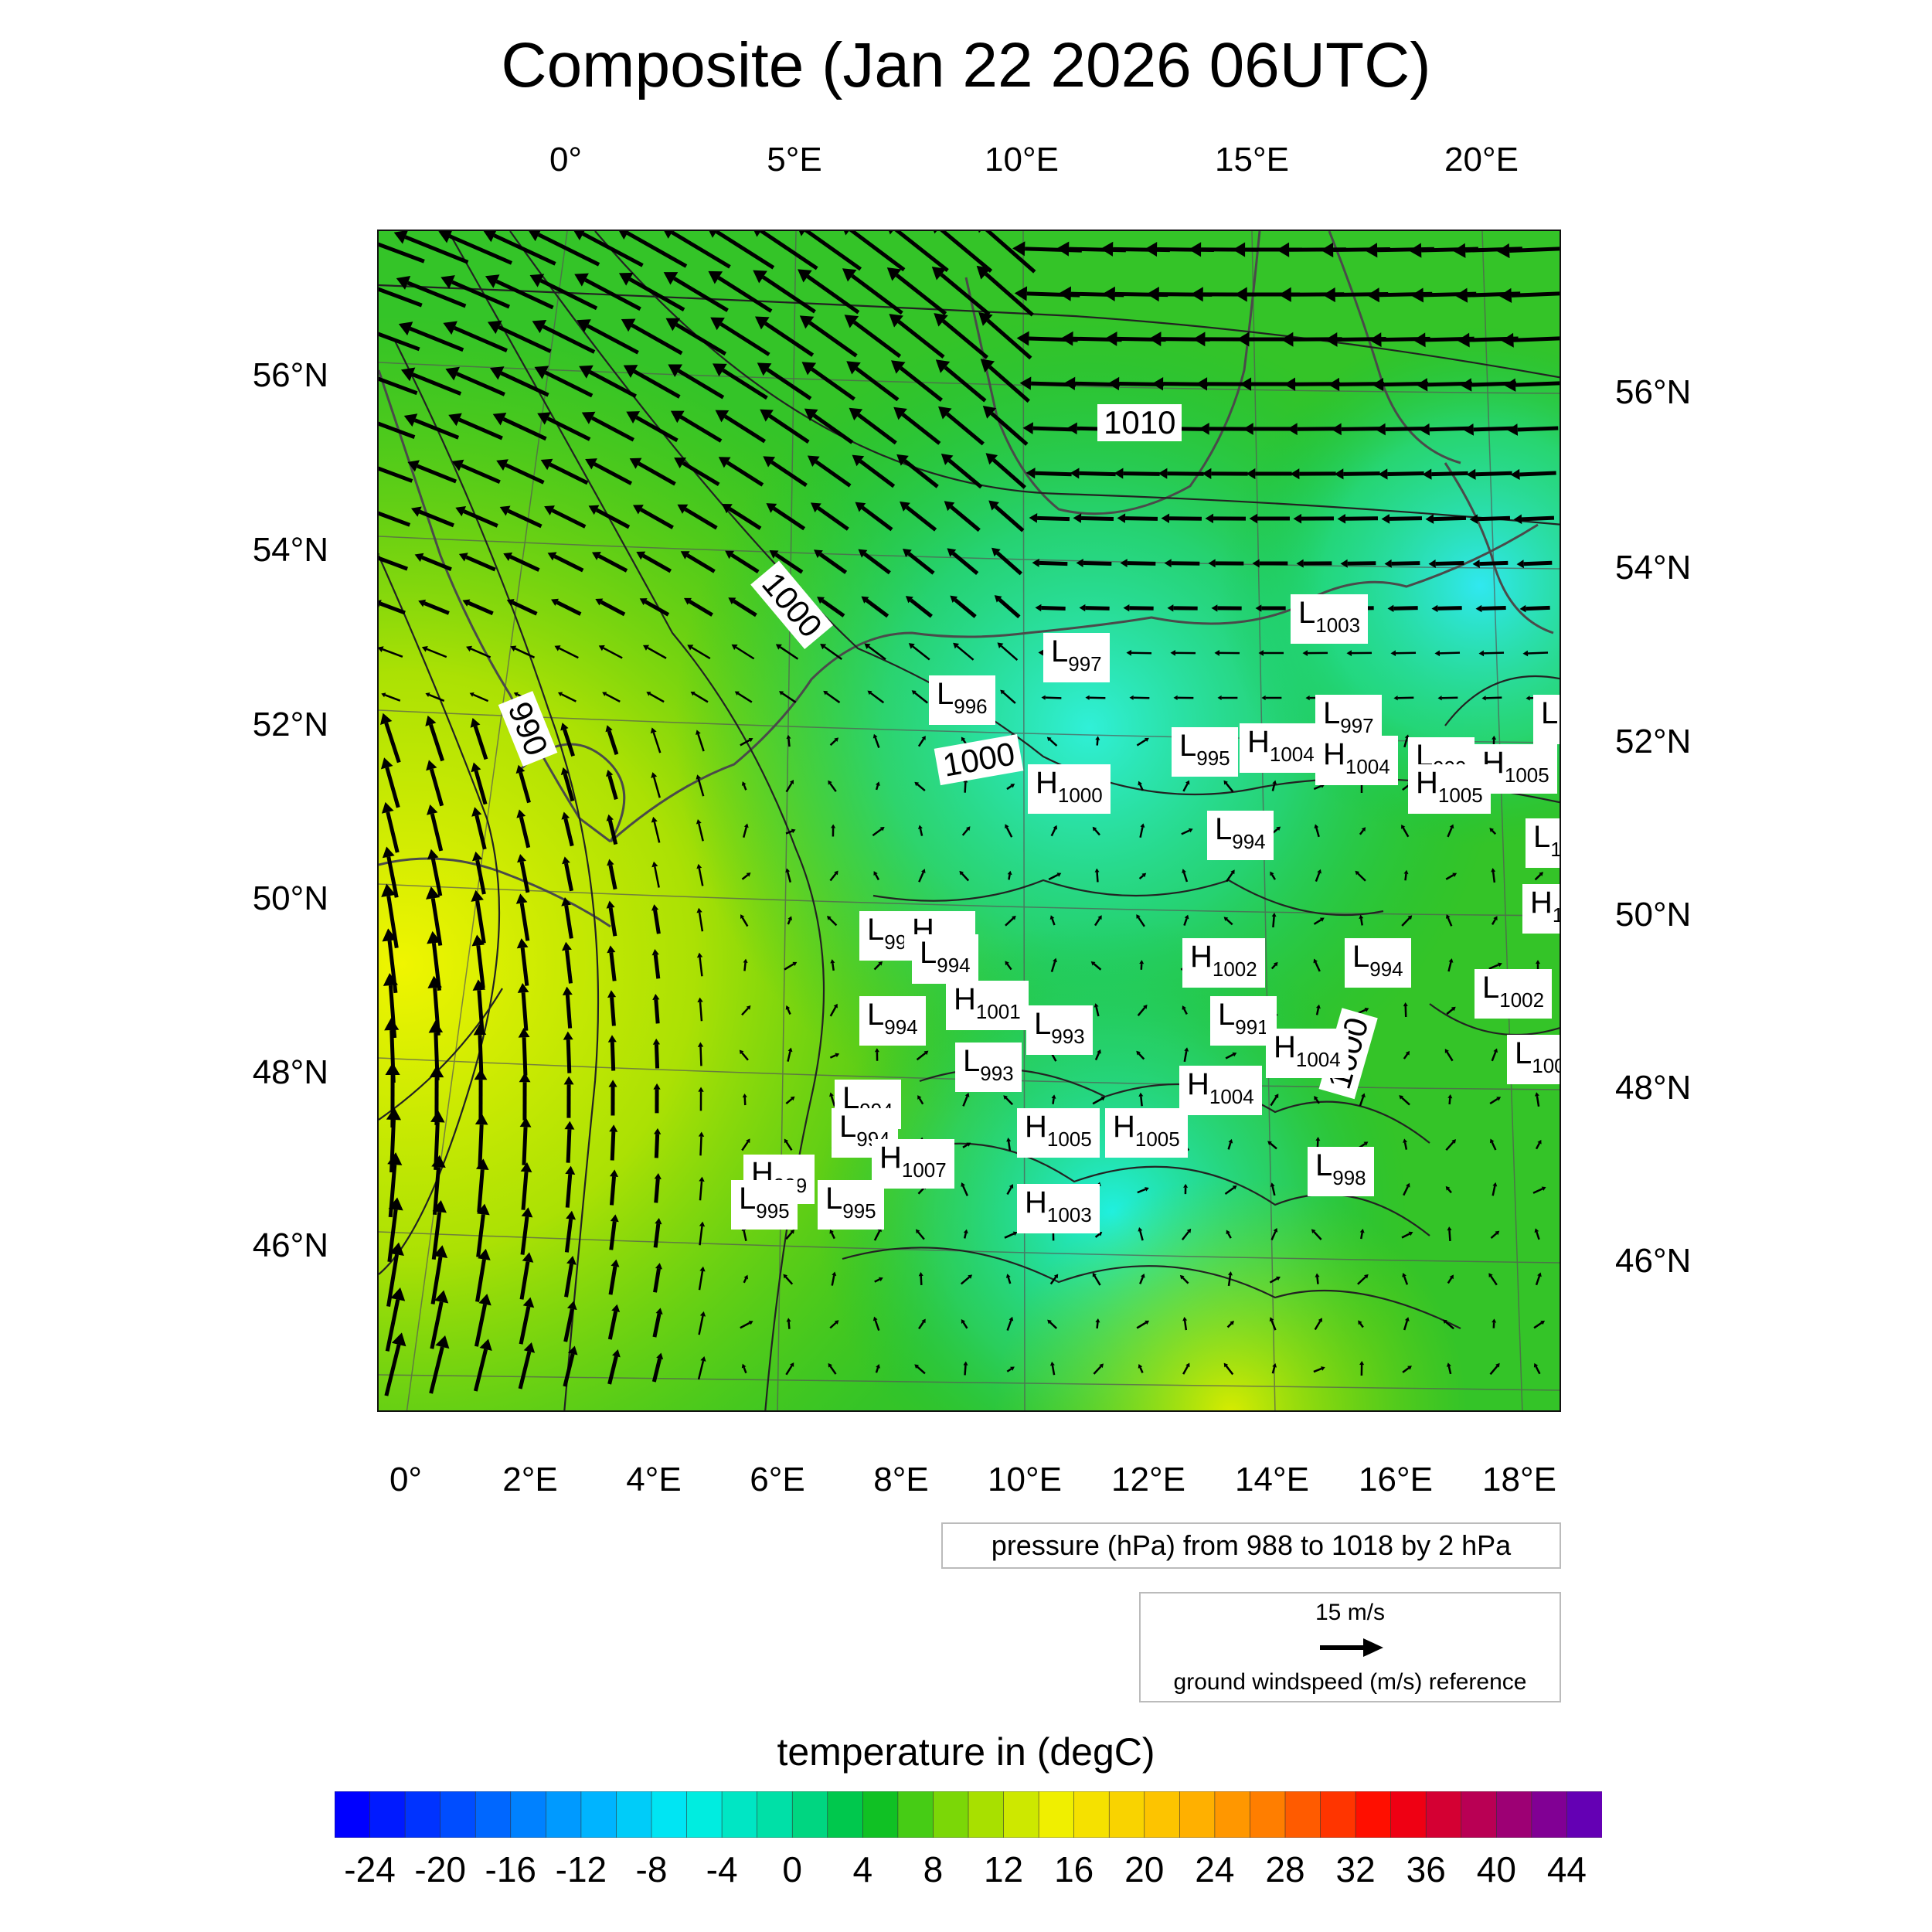 The image size is (1932, 1932). What do you see at coordinates (1654, 1088) in the screenshot?
I see `right-lat-tick: 48°N` at bounding box center [1654, 1088].